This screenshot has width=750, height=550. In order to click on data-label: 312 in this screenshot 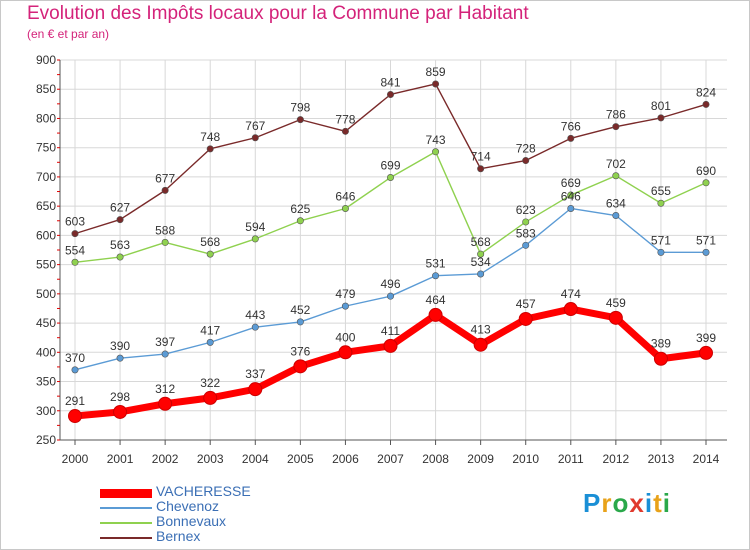, I will do `click(165, 389)`.